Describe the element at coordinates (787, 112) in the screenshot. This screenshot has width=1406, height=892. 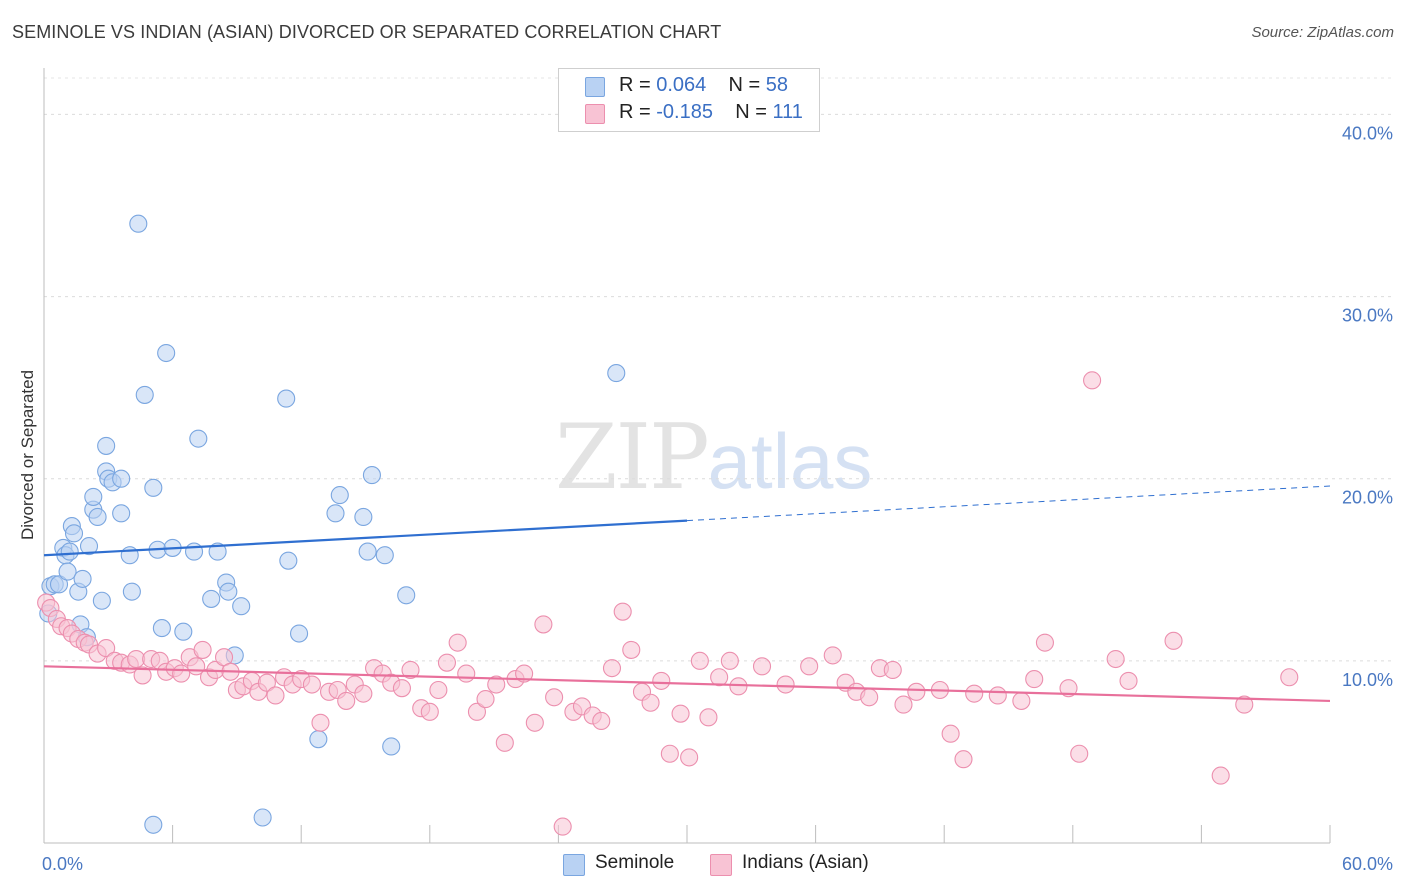
I see `legend-n-value: 111` at that location.